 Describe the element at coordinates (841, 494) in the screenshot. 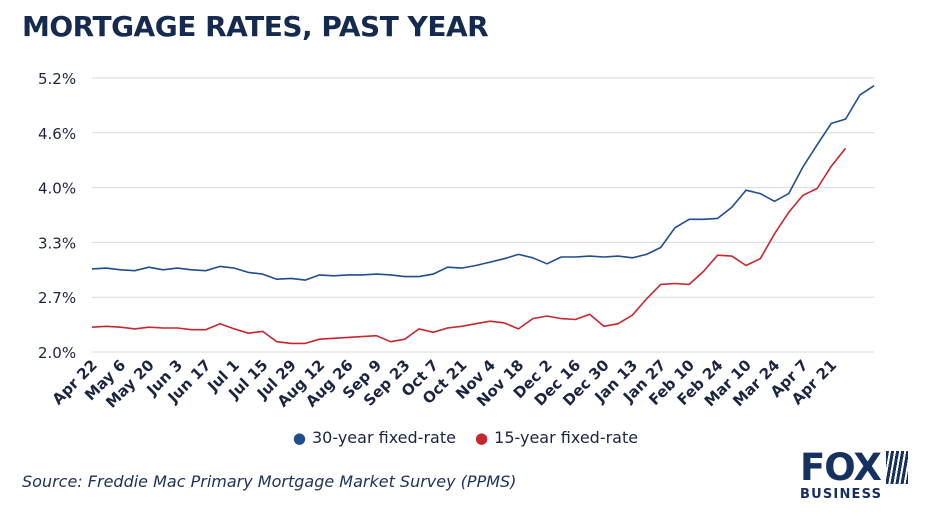

I see `logo-business-text: BUSINESS` at that location.